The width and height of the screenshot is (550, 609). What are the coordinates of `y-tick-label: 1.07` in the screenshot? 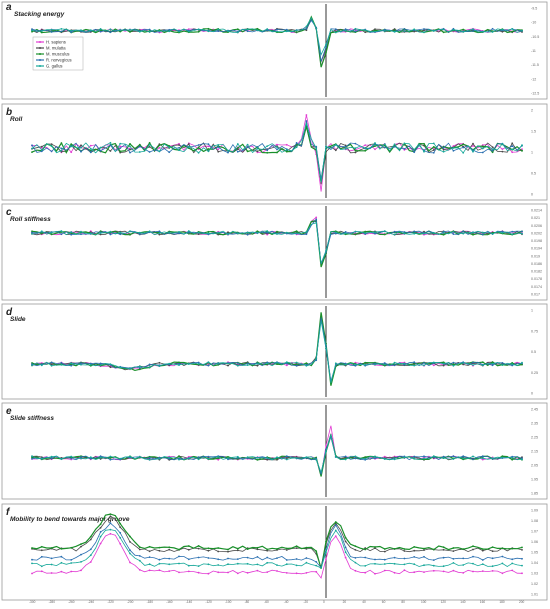 It's located at (534, 532).